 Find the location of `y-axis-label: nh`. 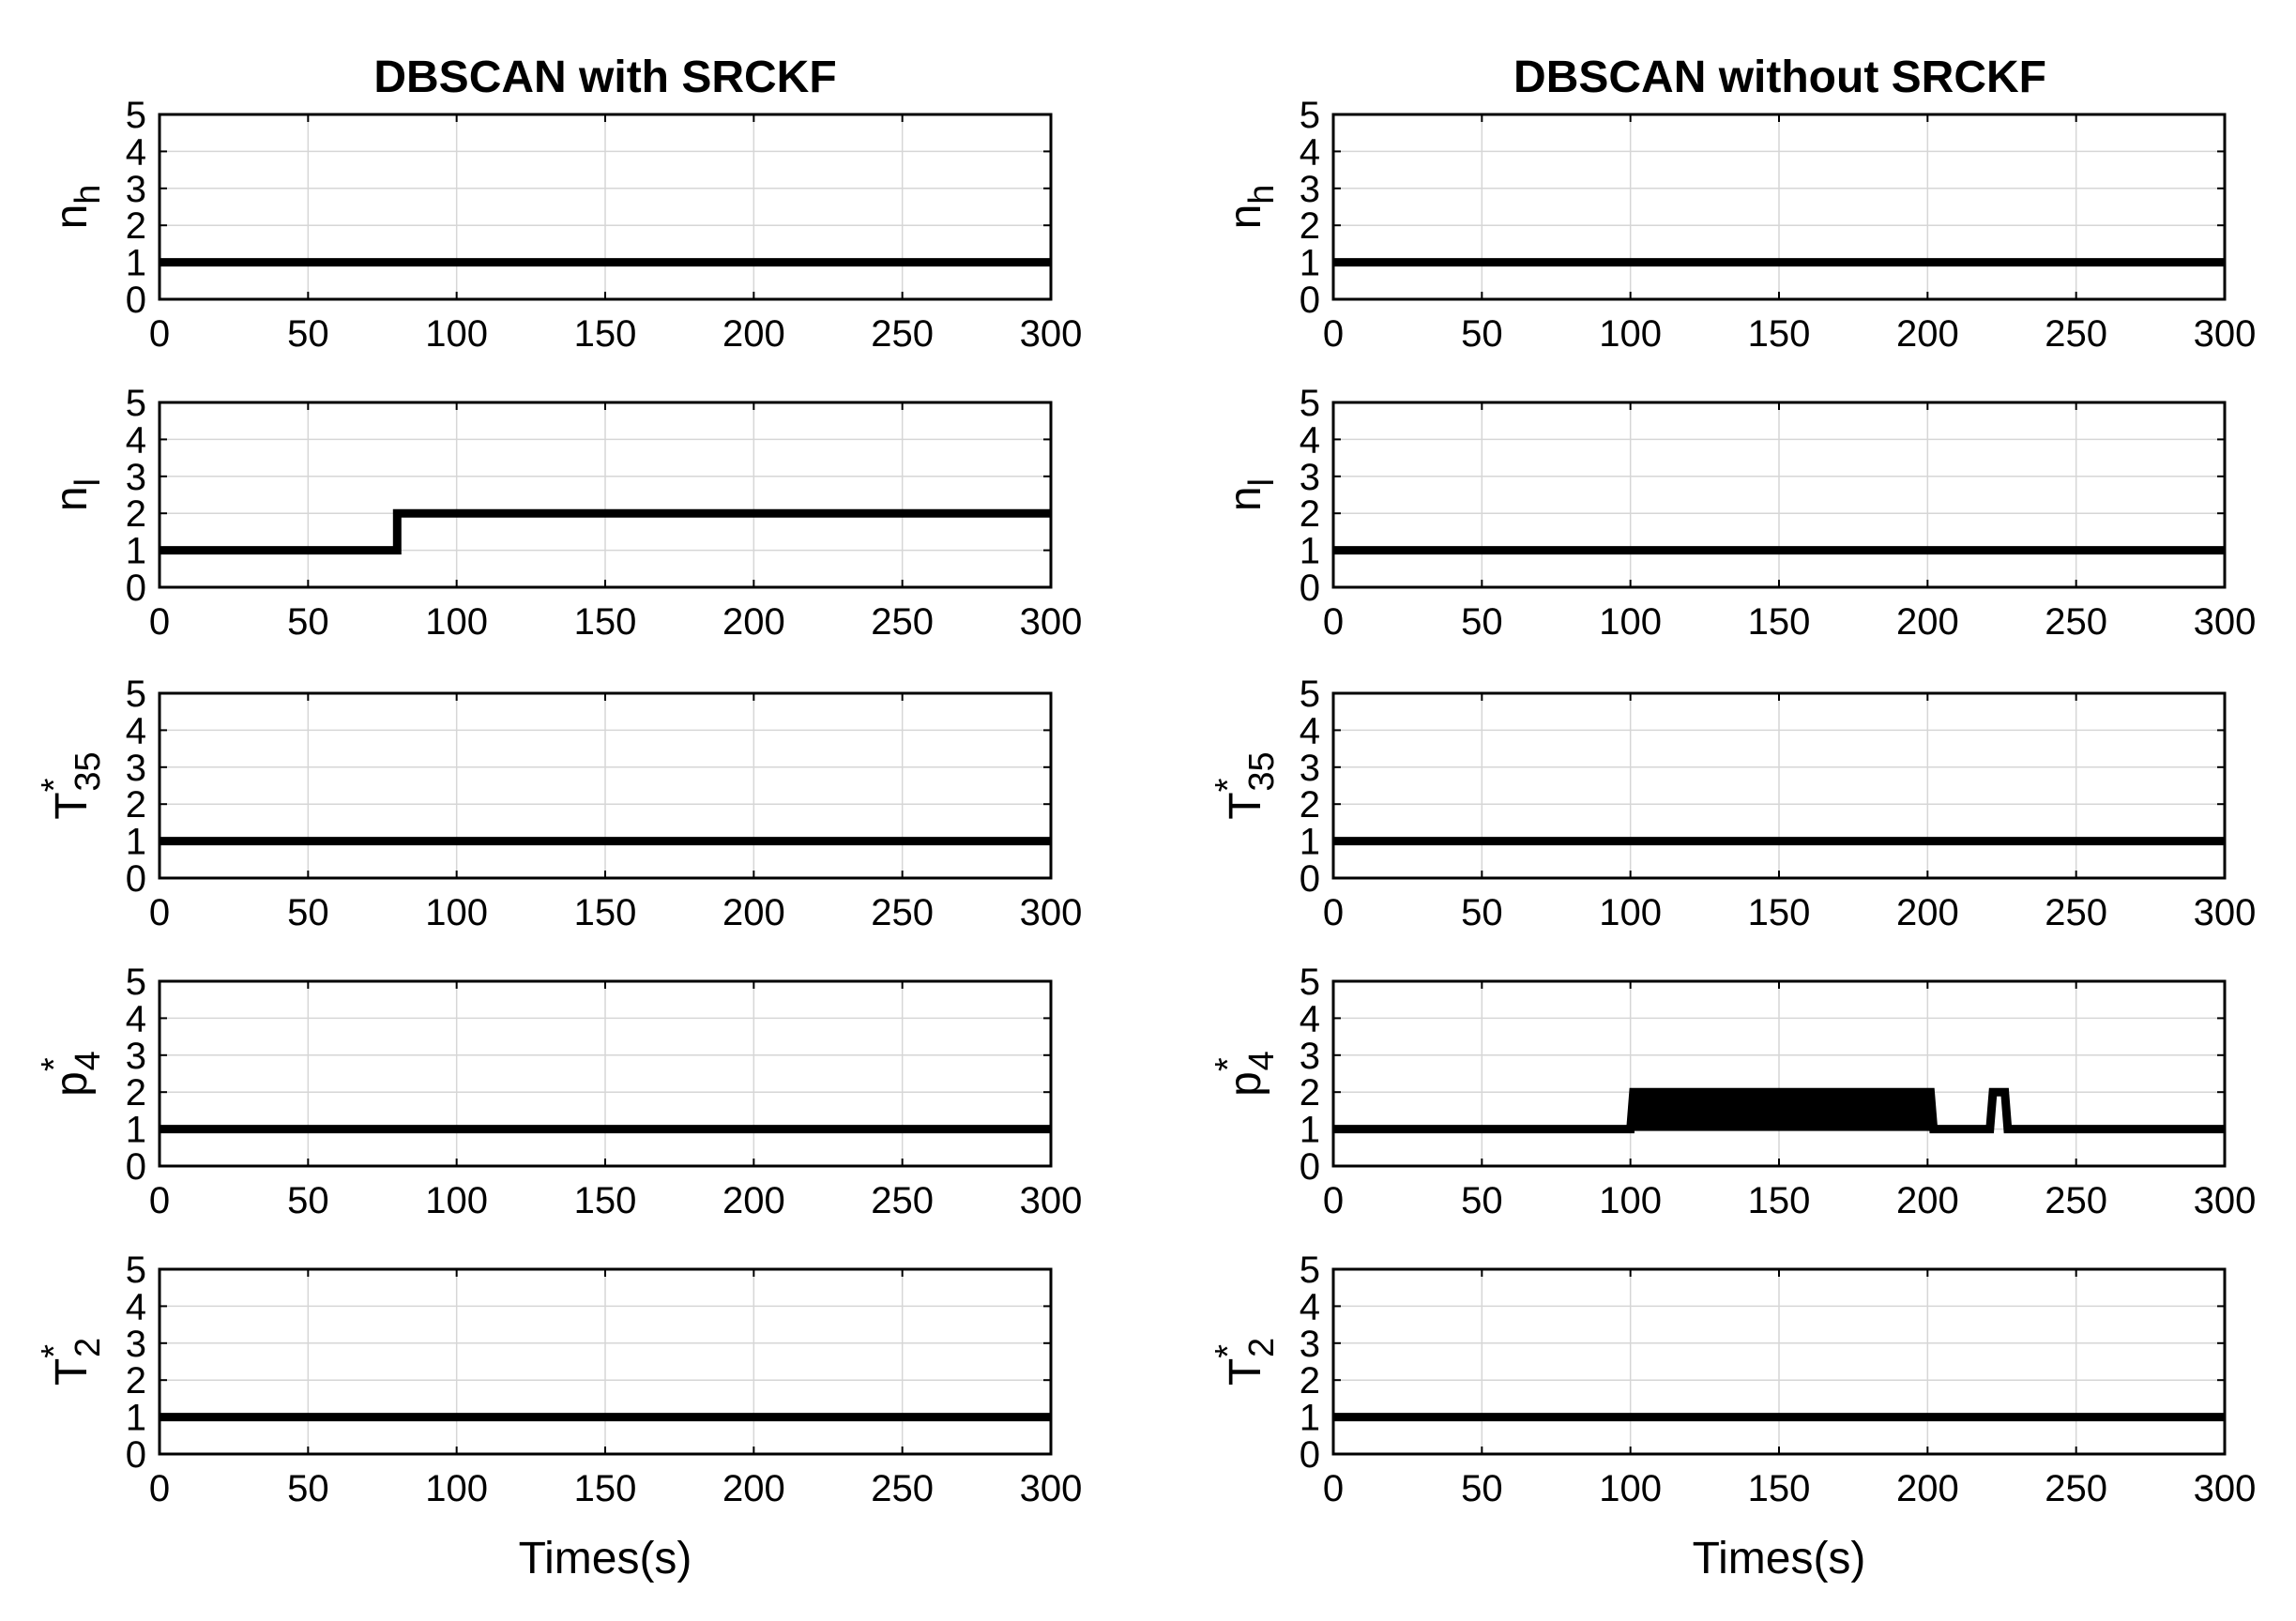

y-axis-label: nh is located at coordinates (1251, 207).